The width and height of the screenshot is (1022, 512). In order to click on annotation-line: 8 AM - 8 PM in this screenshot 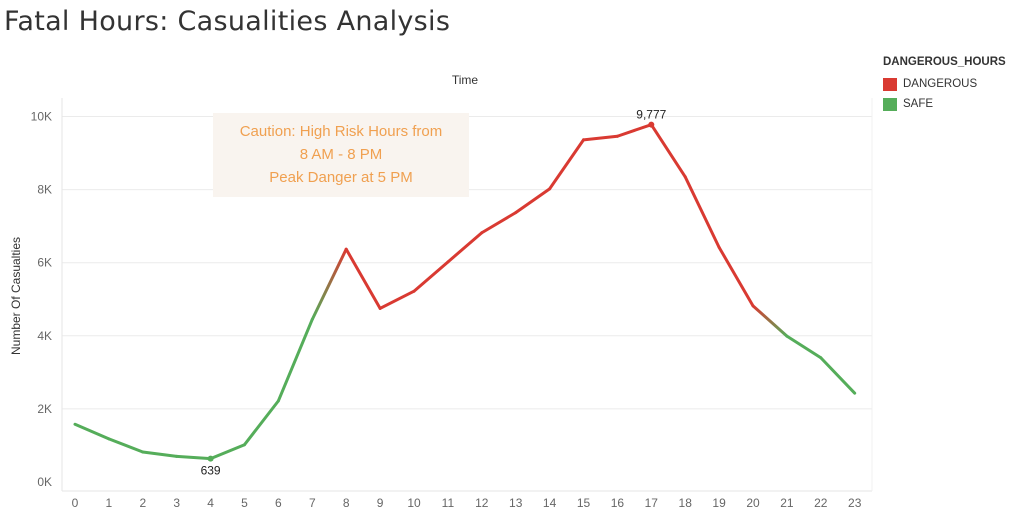, I will do `click(341, 154)`.